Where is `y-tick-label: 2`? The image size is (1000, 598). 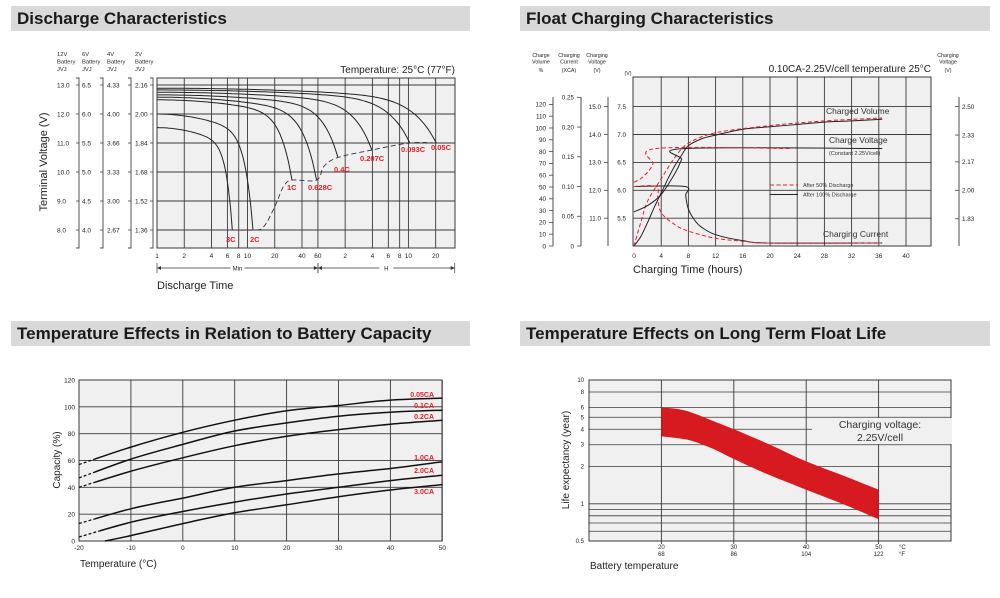
y-tick-label: 2 is located at coordinates (583, 468).